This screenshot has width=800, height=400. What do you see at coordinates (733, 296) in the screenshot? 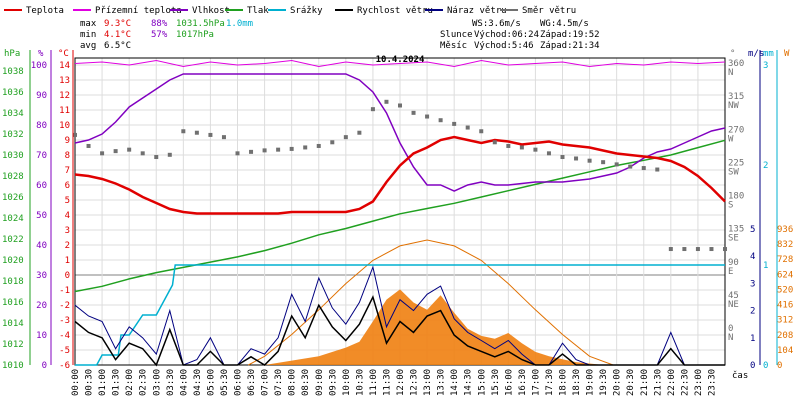
I see `dir-tick-label: 45` at bounding box center [733, 296].